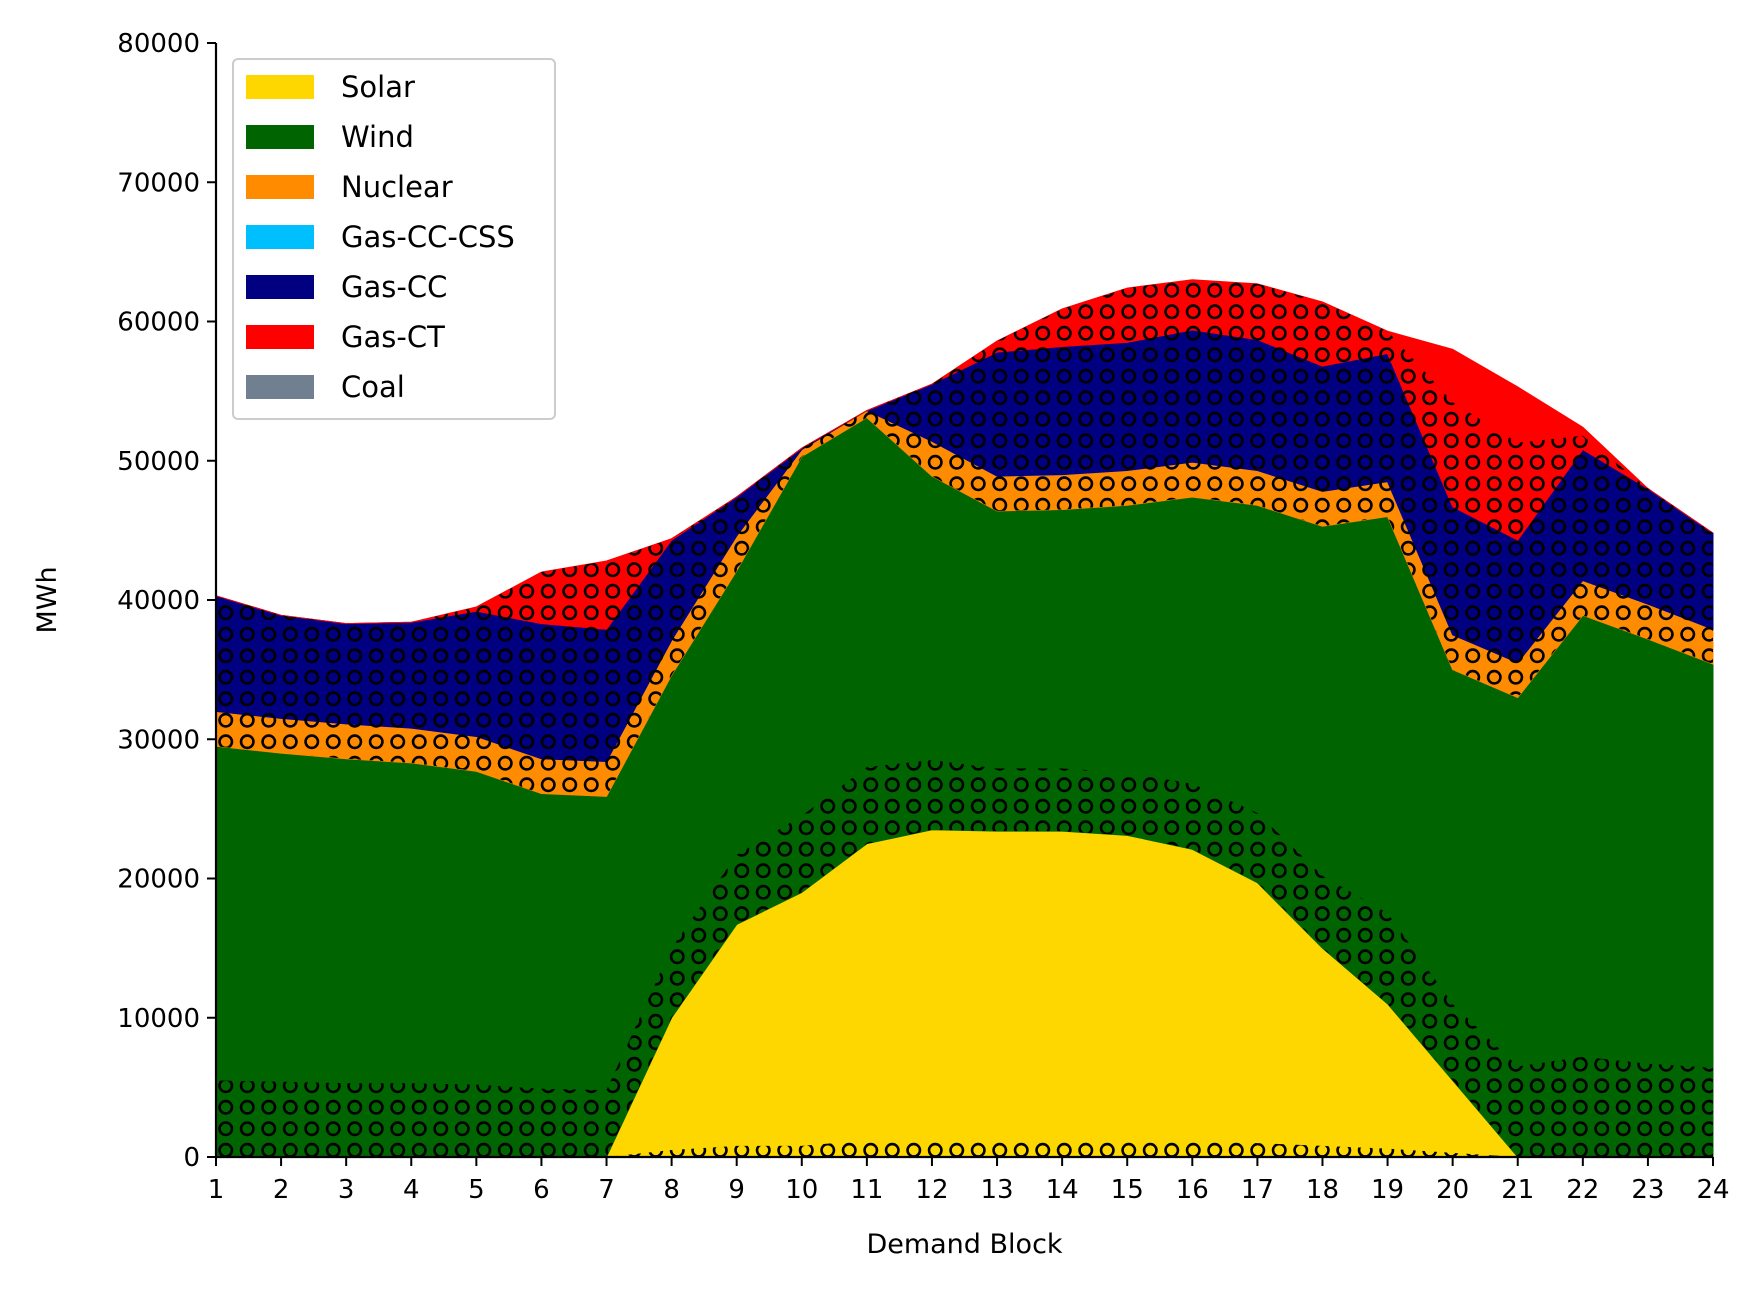 The height and width of the screenshot is (1293, 1754). Describe the element at coordinates (373, 387) in the screenshot. I see `legend-label-coal: Coal` at that location.